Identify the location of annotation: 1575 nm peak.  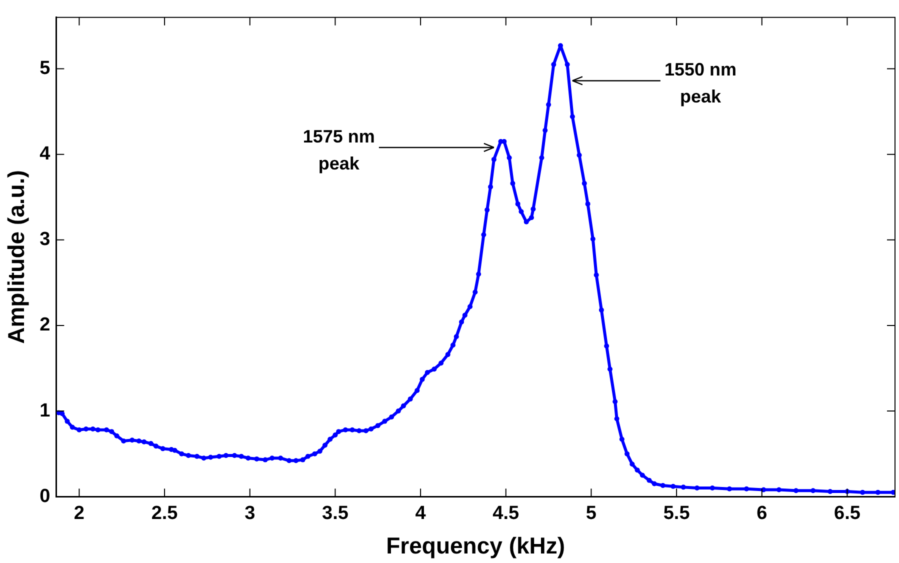
(338, 150).